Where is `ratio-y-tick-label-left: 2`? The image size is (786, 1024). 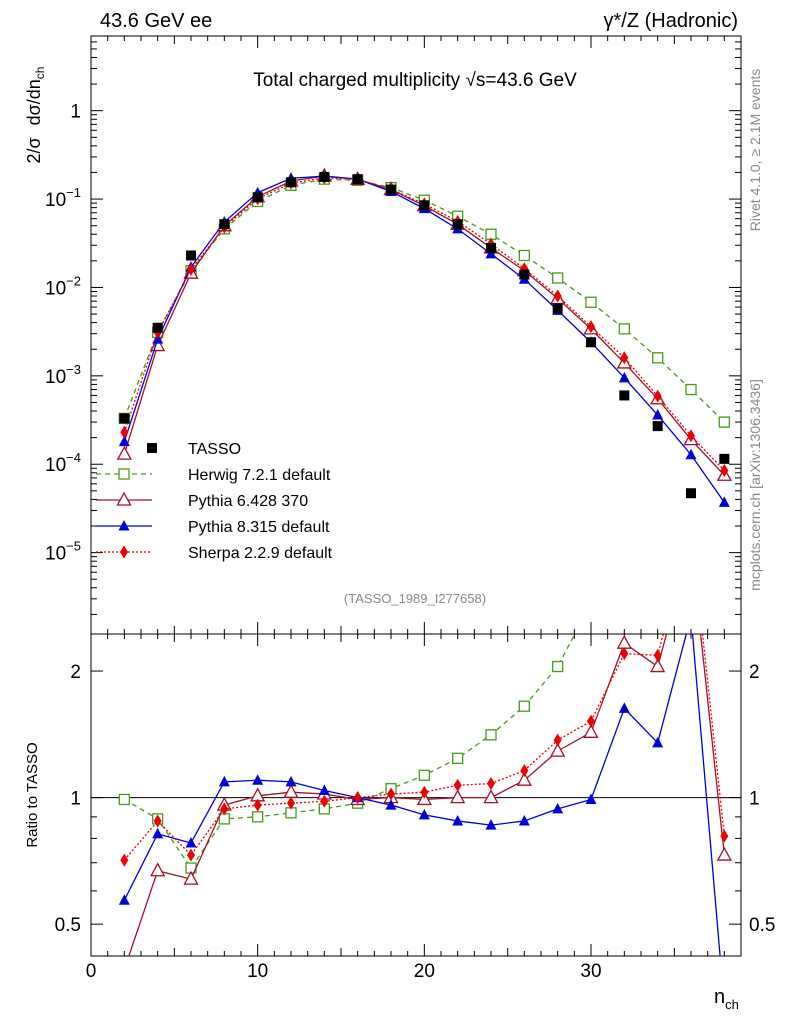 ratio-y-tick-label-left: 2 is located at coordinates (75, 672).